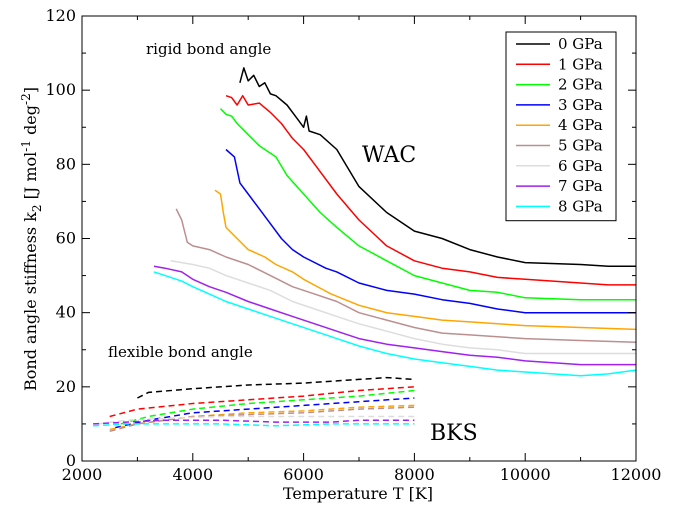 The width and height of the screenshot is (680, 506). What do you see at coordinates (37, 208) in the screenshot?
I see `y-axis-title-subscript: 2` at bounding box center [37, 208].